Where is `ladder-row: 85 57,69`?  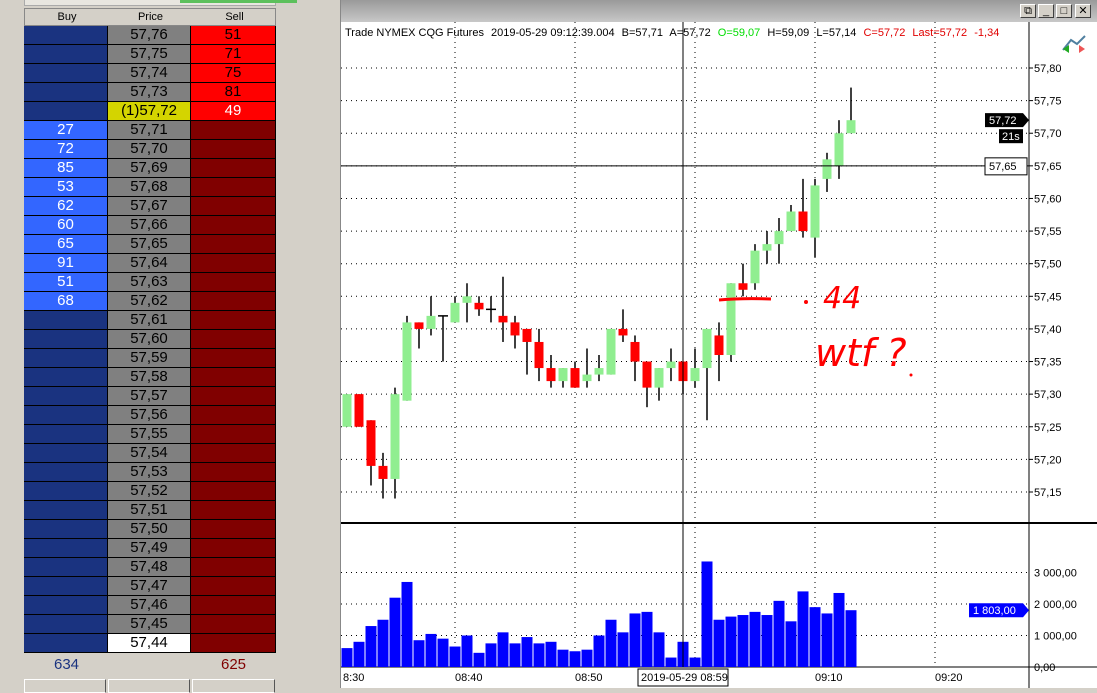 ladder-row: 85 57,69 is located at coordinates (150, 168).